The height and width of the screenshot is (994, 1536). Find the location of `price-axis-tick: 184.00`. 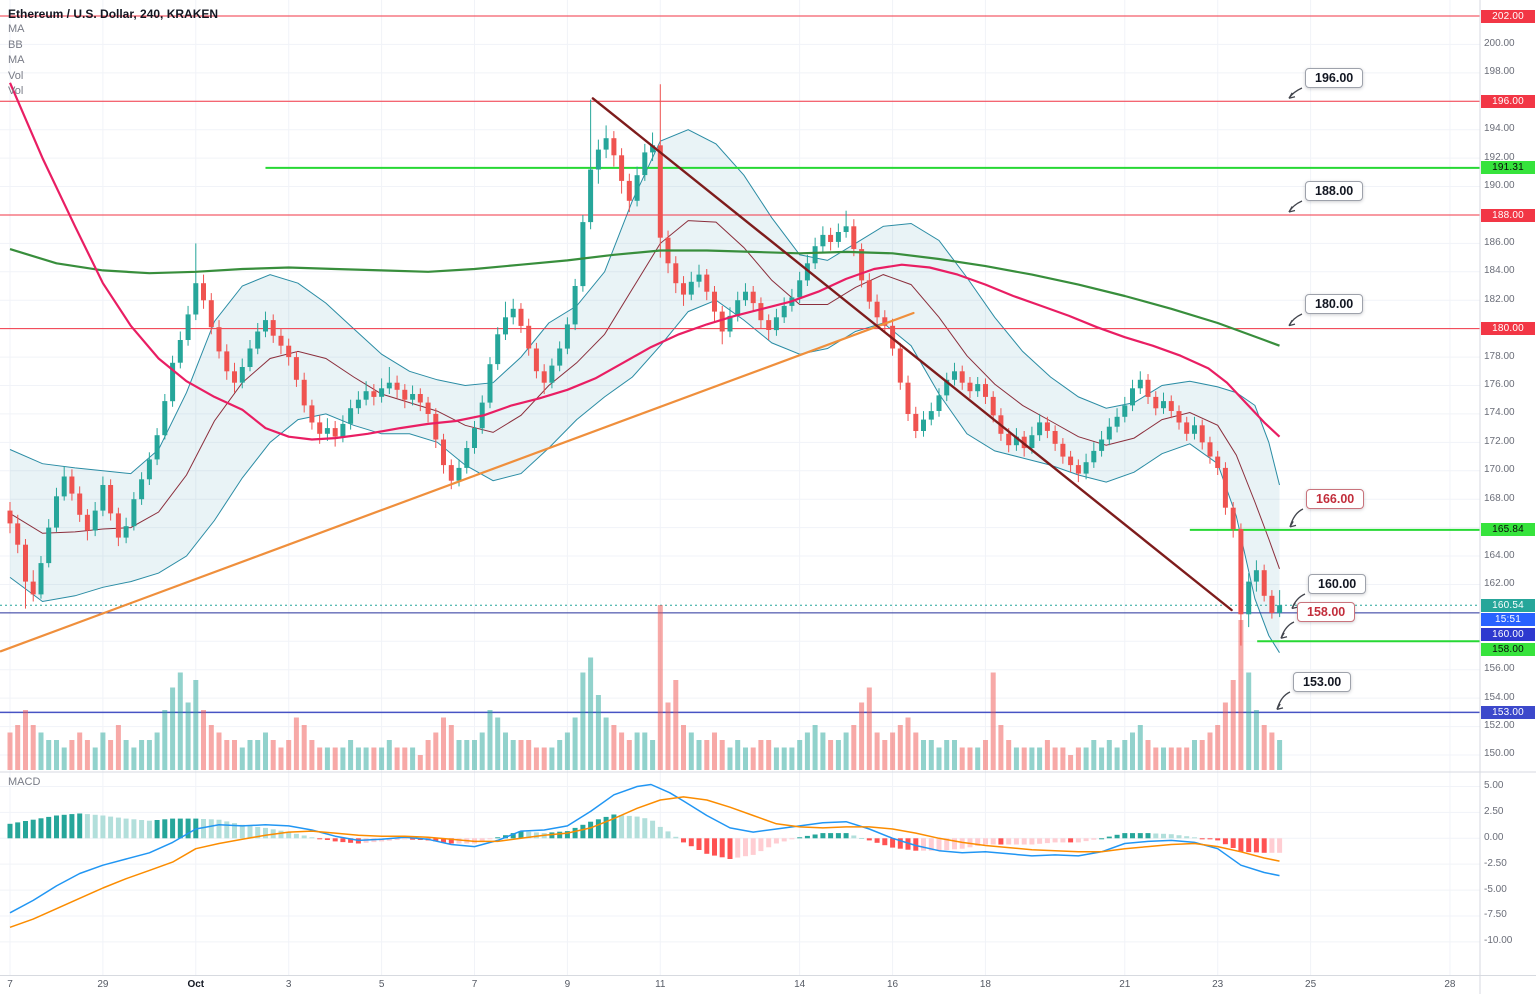

price-axis-tick: 184.00 is located at coordinates (1499, 271).